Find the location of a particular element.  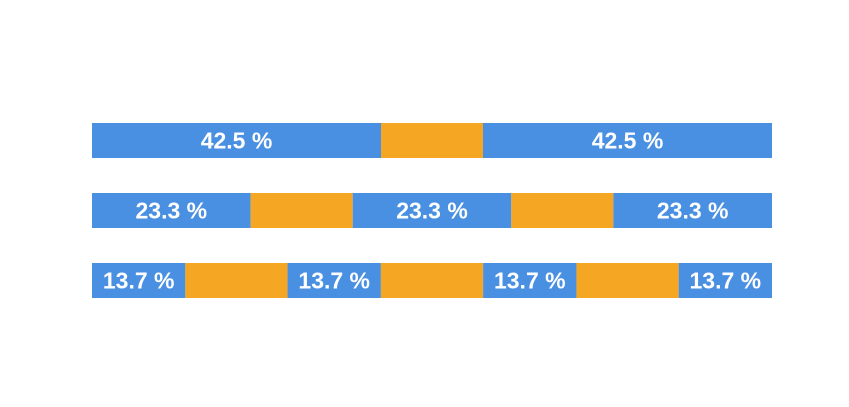

bar-2-segment-5-label: 23.3 % is located at coordinates (693, 211).